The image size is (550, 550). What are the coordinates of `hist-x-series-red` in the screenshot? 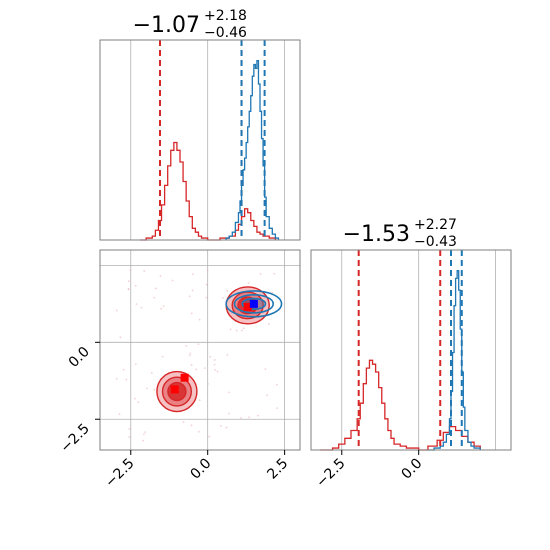 It's located at (208, 191).